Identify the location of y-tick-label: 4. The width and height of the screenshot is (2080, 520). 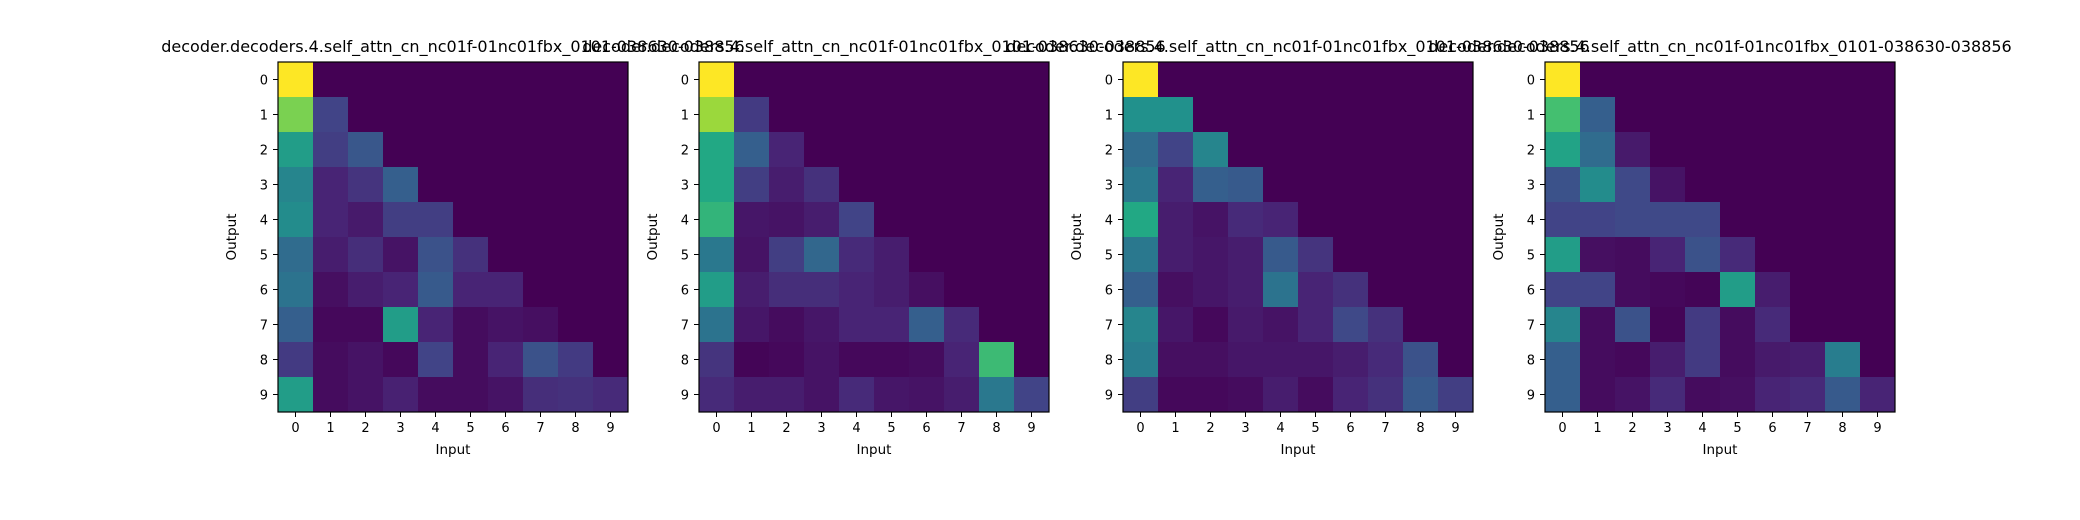
(264, 221).